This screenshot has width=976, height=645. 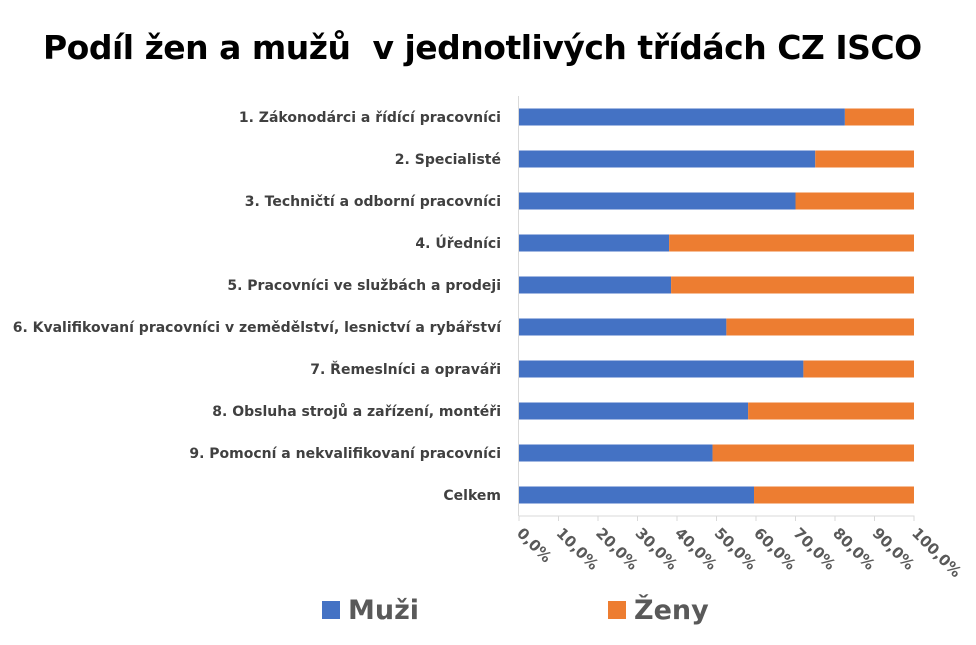 I want to click on legend-item-muzi: Muži, so click(x=370, y=610).